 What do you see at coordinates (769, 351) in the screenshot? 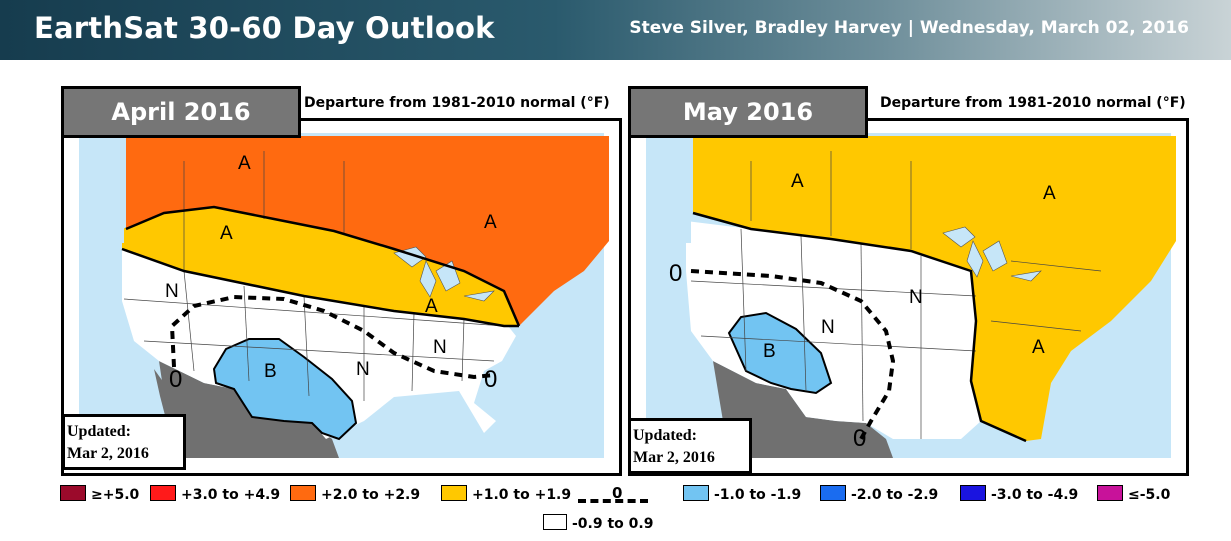
I see `may-label-b: B` at bounding box center [769, 351].